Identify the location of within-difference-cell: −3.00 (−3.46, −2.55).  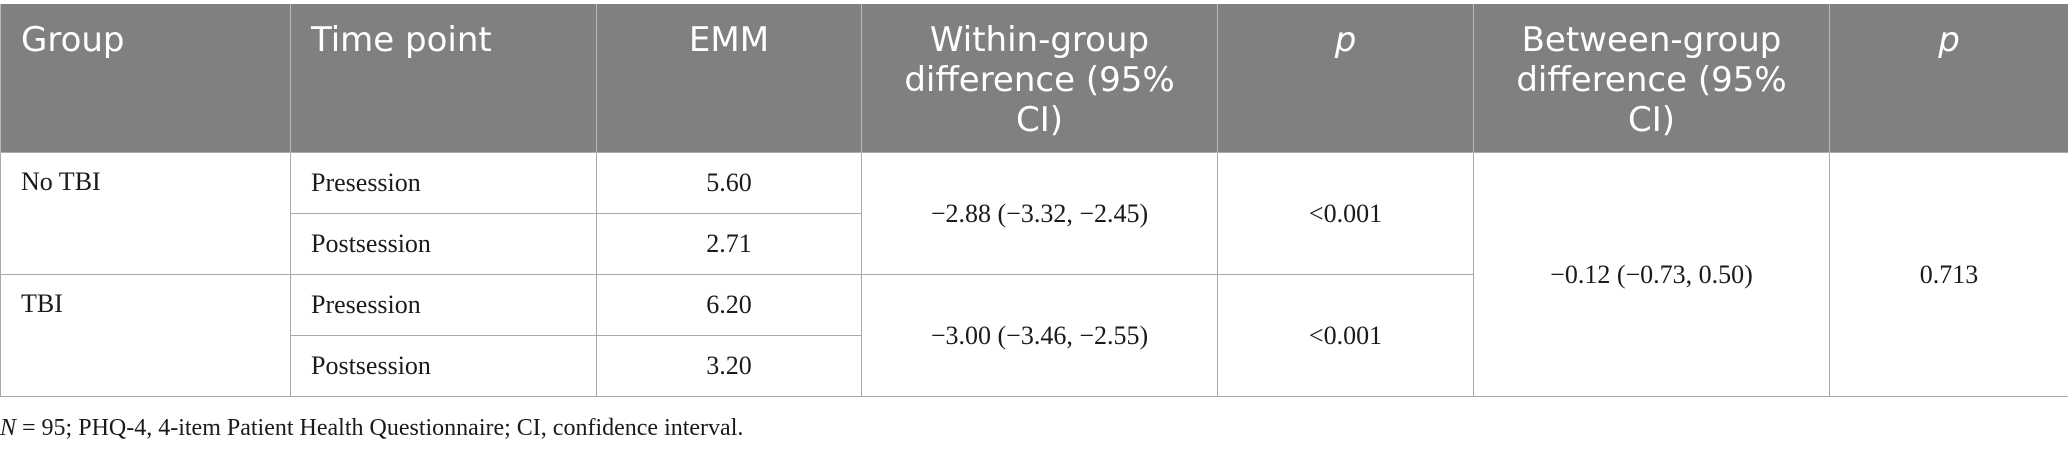
(1039, 335).